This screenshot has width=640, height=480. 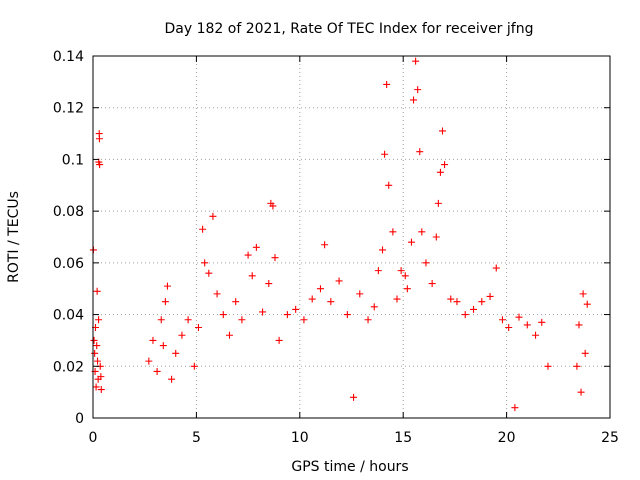 I want to click on y-tick-label: 0.02, so click(x=68, y=367).